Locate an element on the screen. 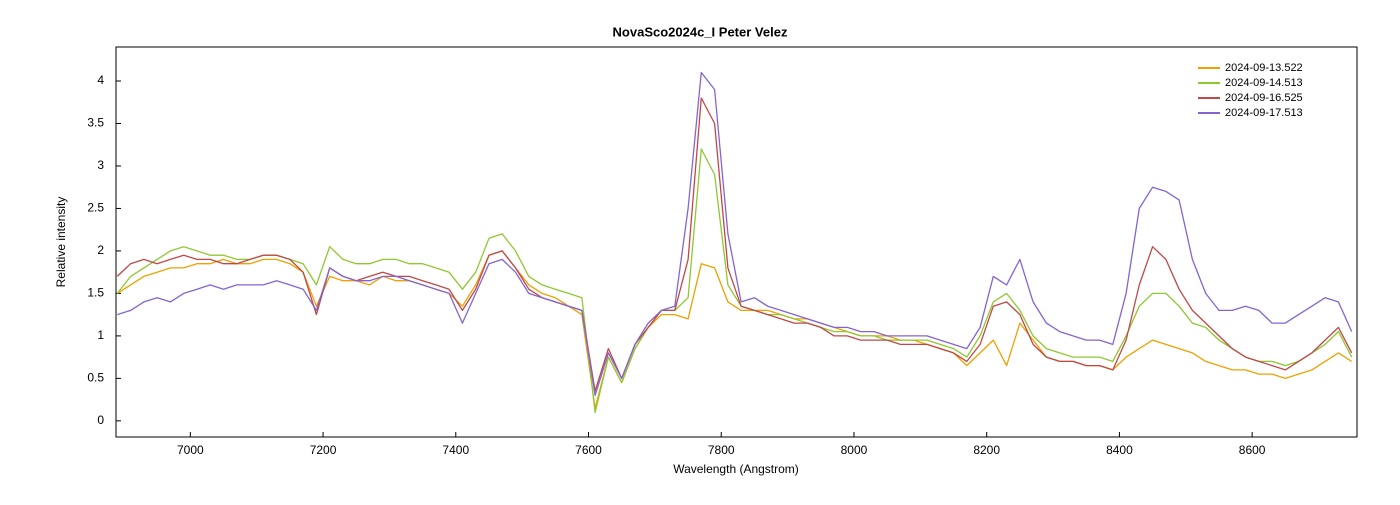 This screenshot has height=505, width=1400. y-tick-label: 3.5 is located at coordinates (95, 123).